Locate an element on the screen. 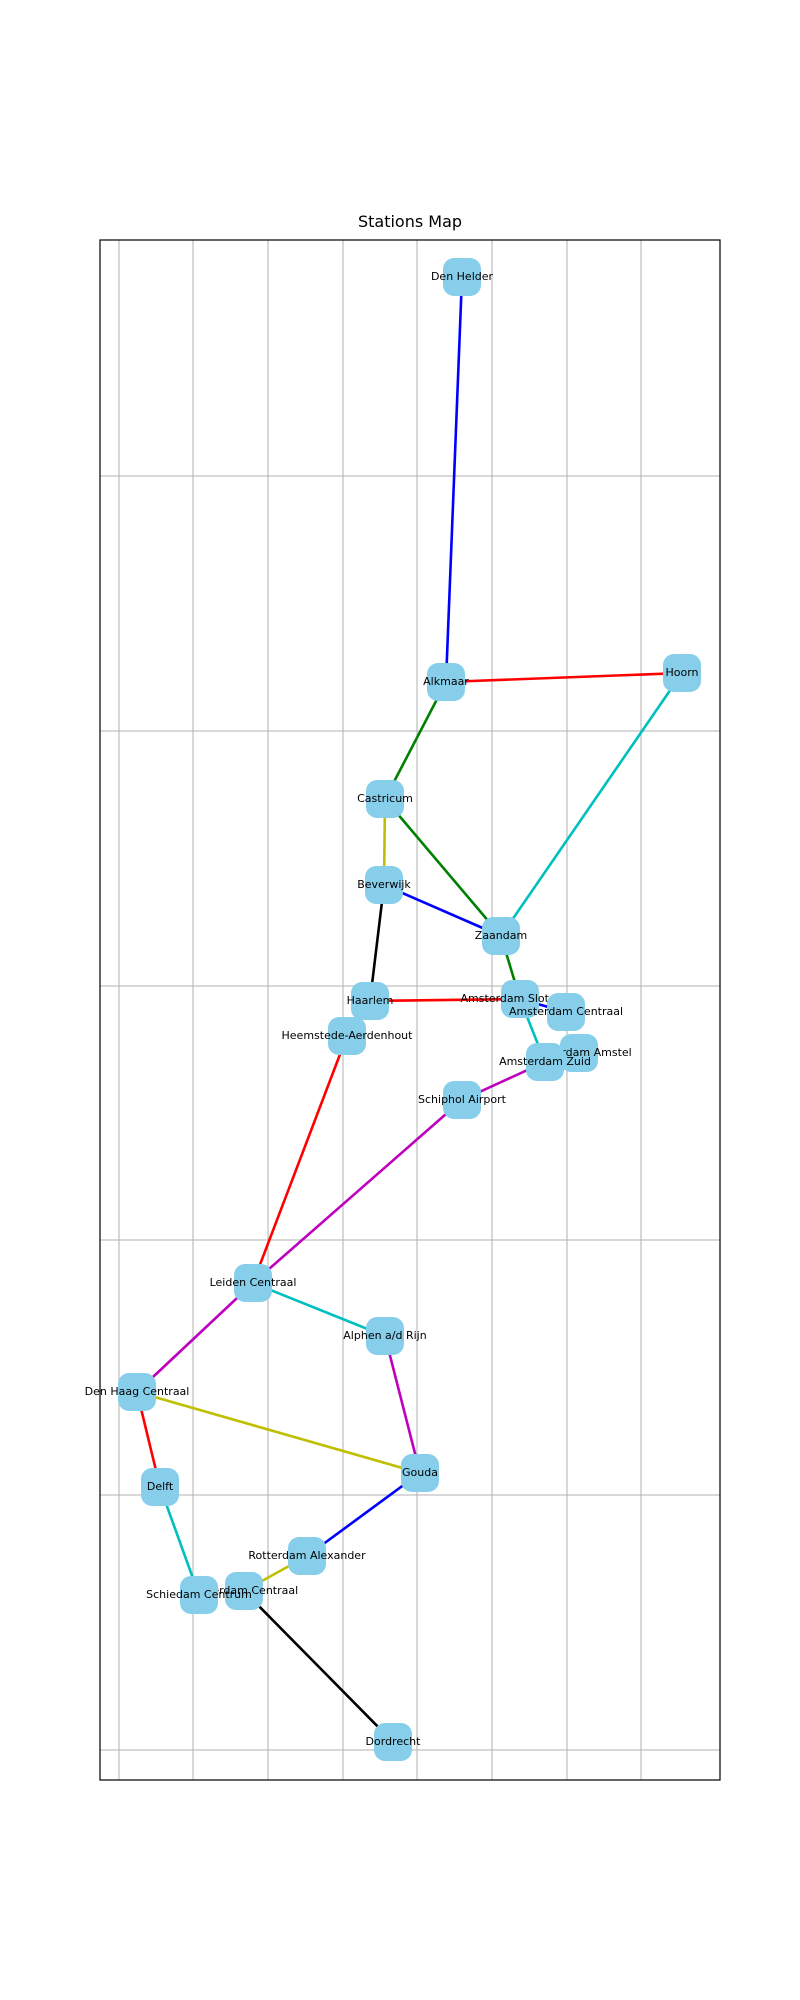 This screenshot has width=800, height=2000. route-line-alphen-gouda is located at coordinates (402, 1404).